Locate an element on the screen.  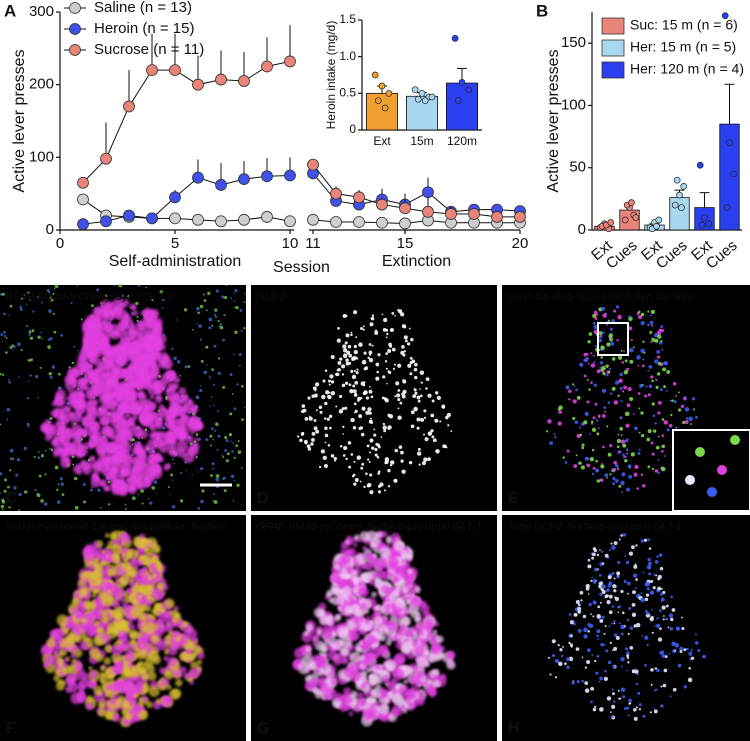
image-caption: Intracellular fraction is located at coordinates (179, 527).